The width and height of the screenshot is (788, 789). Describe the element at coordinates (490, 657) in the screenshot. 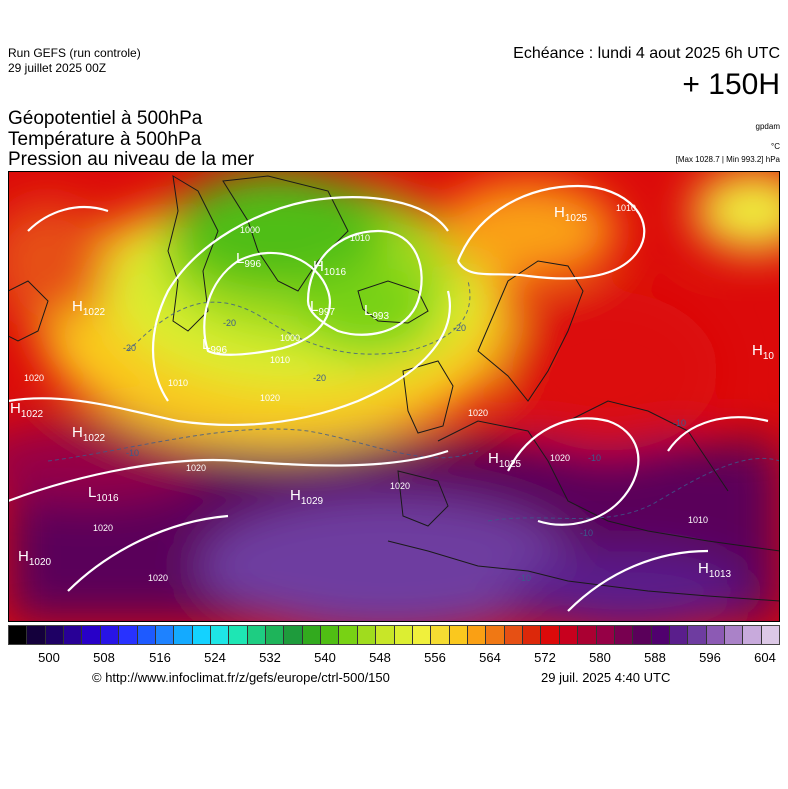

I see `scale-tick: 564` at that location.